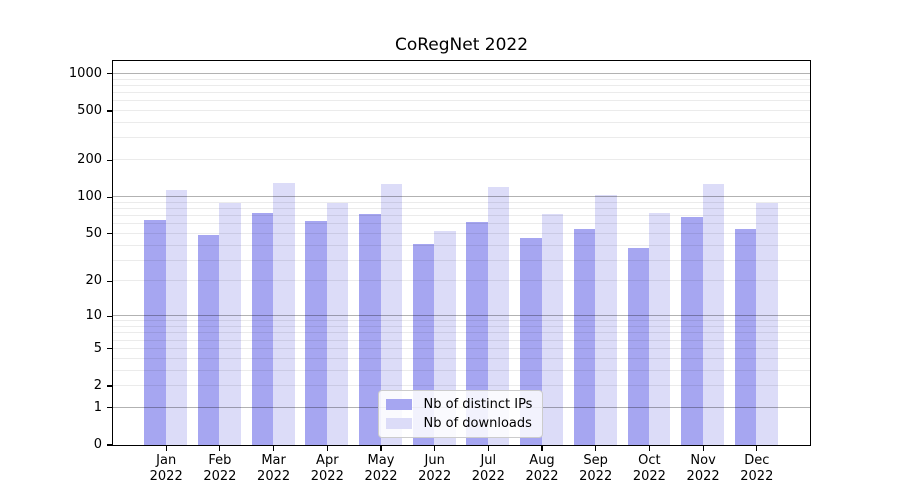  I want to click on legend: Nb of distinct IPs Nb of downloads, so click(460, 413).